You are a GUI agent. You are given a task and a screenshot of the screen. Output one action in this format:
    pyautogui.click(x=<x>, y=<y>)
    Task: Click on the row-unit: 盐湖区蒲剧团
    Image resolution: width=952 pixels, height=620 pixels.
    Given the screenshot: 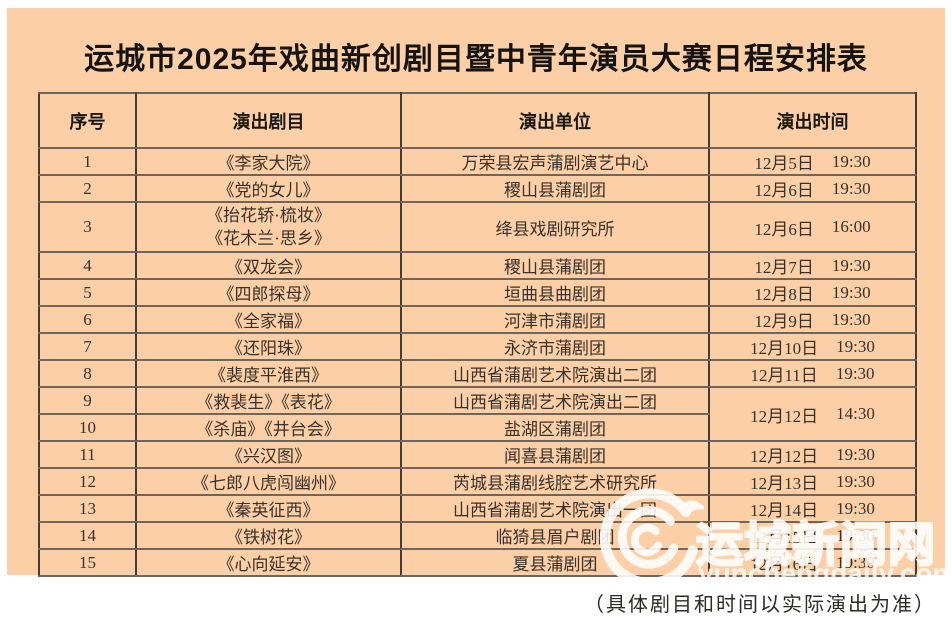 What is the action you would take?
    pyautogui.click(x=555, y=427)
    